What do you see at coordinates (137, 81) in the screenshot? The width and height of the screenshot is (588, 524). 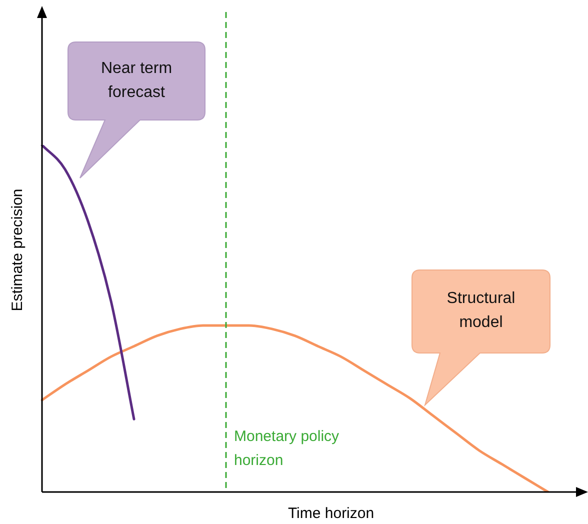 I see `text: Near term forecast` at bounding box center [137, 81].